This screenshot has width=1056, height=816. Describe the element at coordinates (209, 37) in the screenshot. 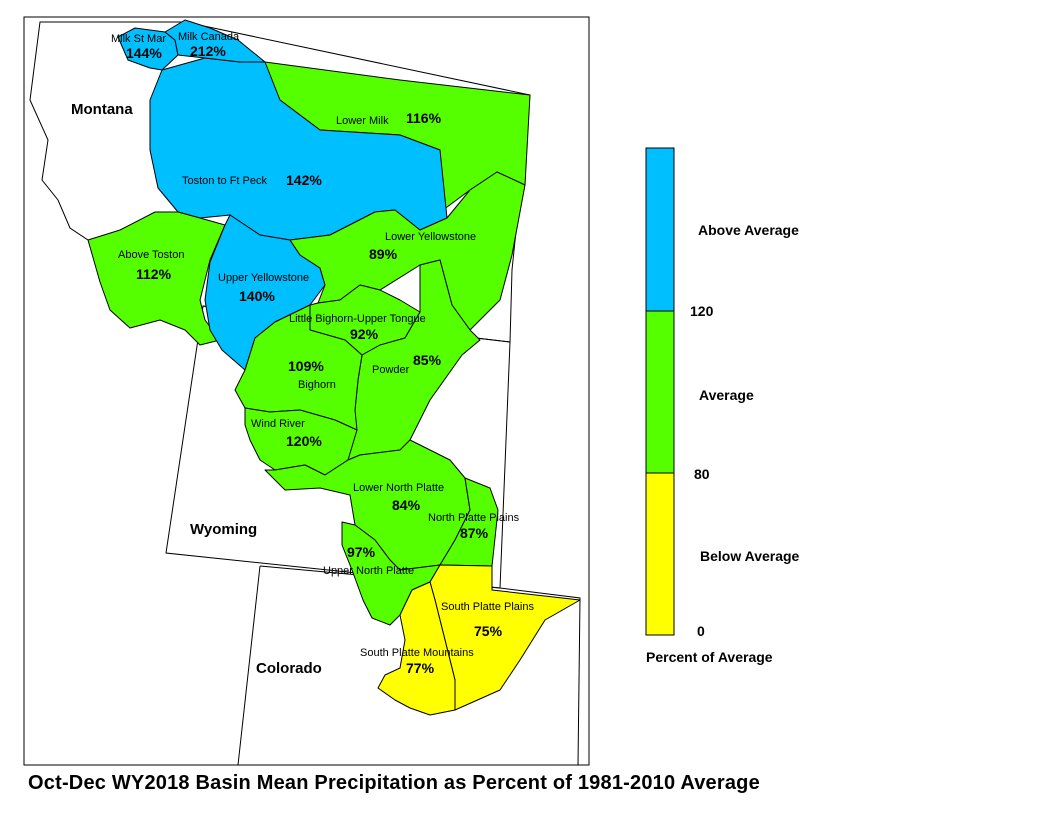

I see `label-milk-canada: Milk Canada` at that location.